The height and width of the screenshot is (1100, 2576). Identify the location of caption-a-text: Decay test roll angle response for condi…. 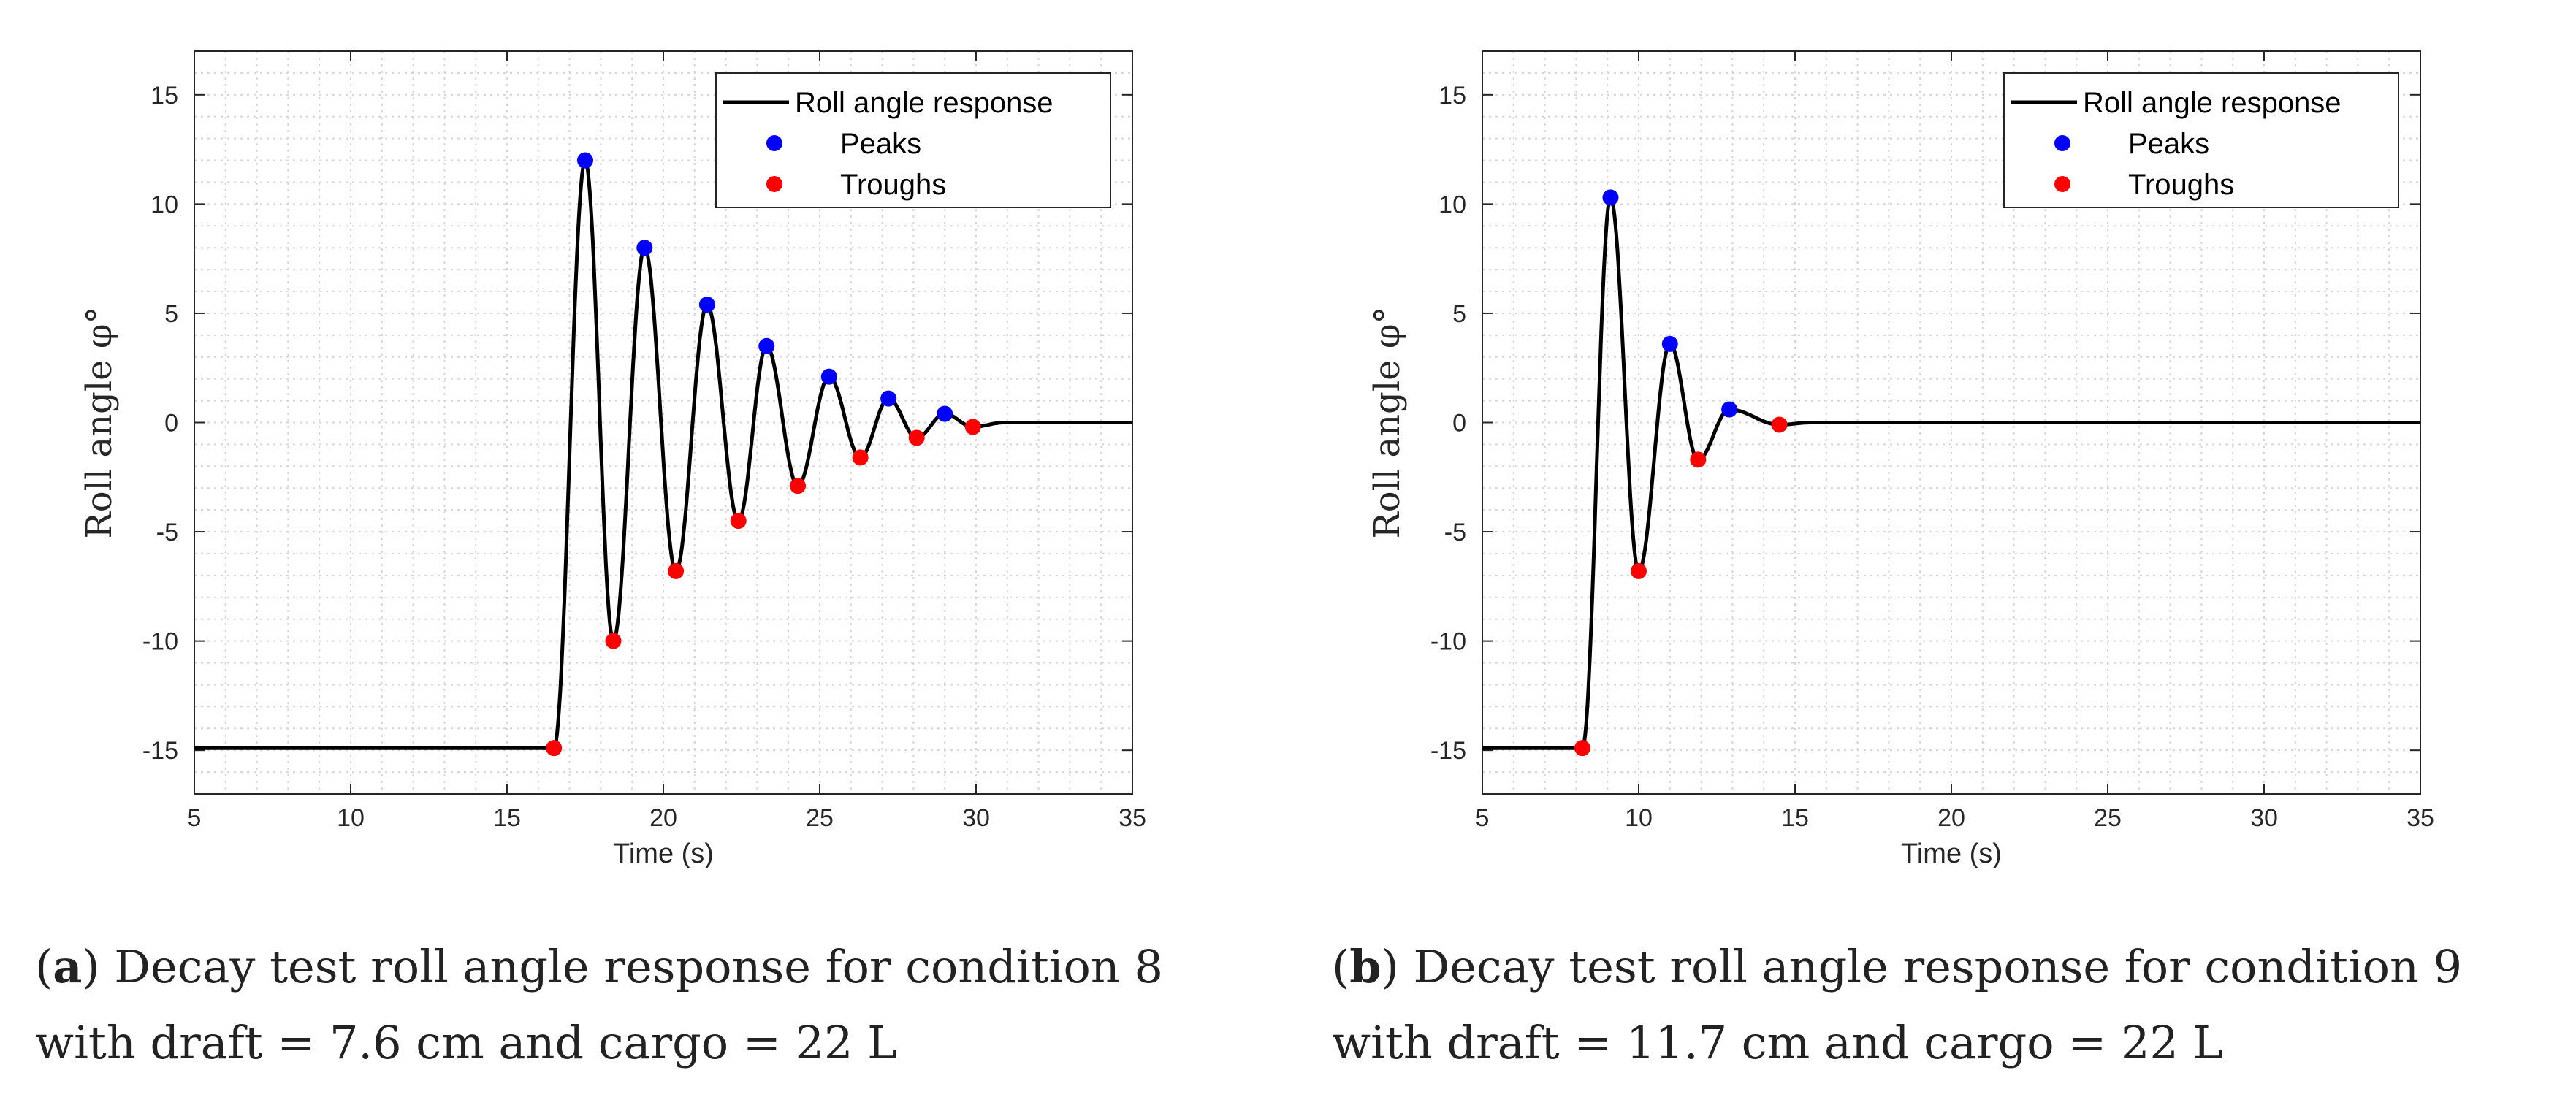
(599, 1004).